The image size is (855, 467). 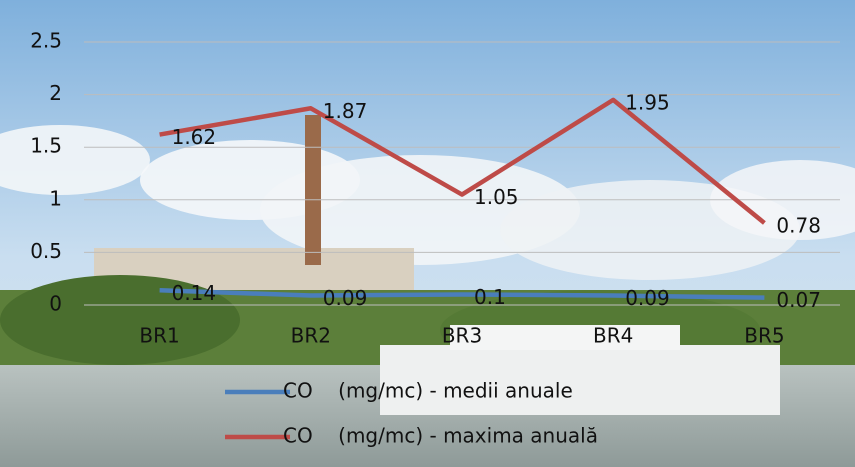 What do you see at coordinates (194, 293) in the screenshot?
I see `data-label: 0.14` at bounding box center [194, 293].